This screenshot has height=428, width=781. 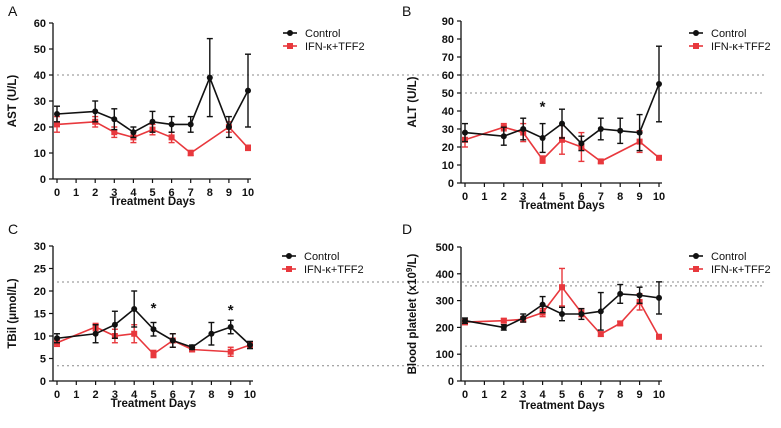 I want to click on y-tick-label: 70, so click(x=448, y=58).